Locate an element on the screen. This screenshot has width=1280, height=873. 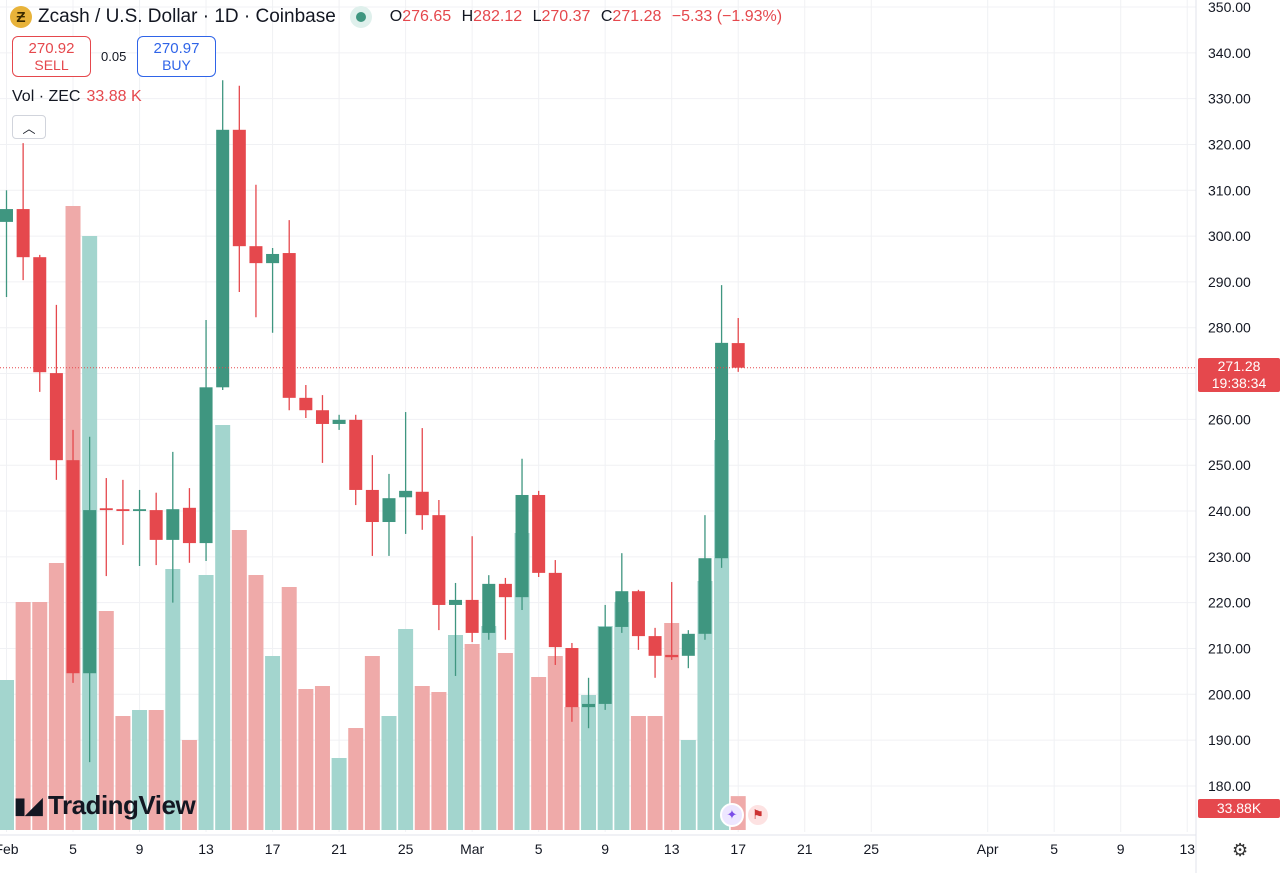
collapse-legend-button: ︿ is located at coordinates (29, 127).